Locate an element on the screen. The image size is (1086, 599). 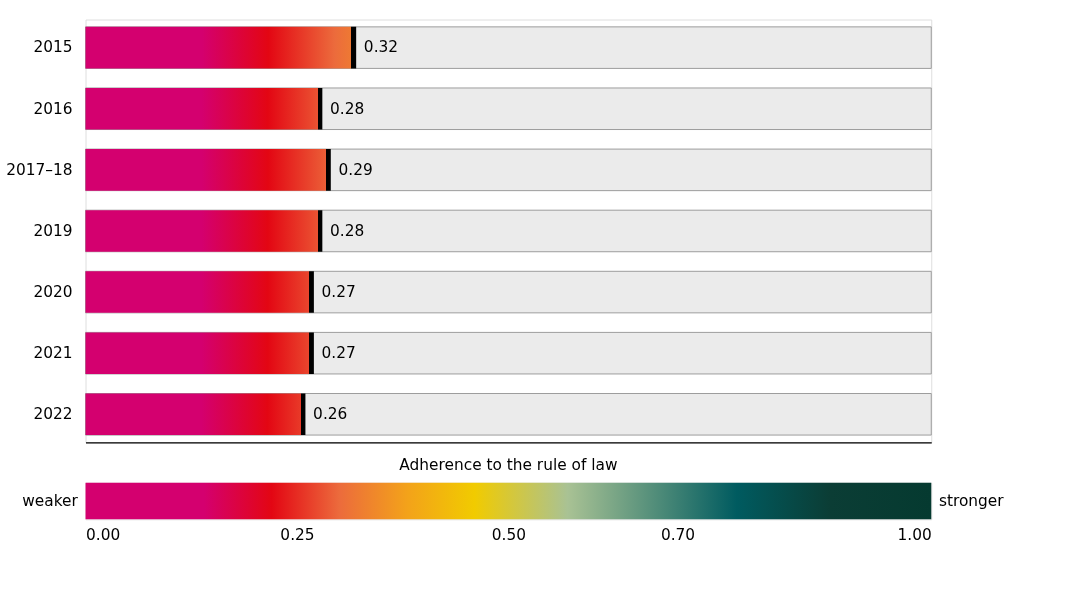
data-label: 0.29 is located at coordinates (355, 169).